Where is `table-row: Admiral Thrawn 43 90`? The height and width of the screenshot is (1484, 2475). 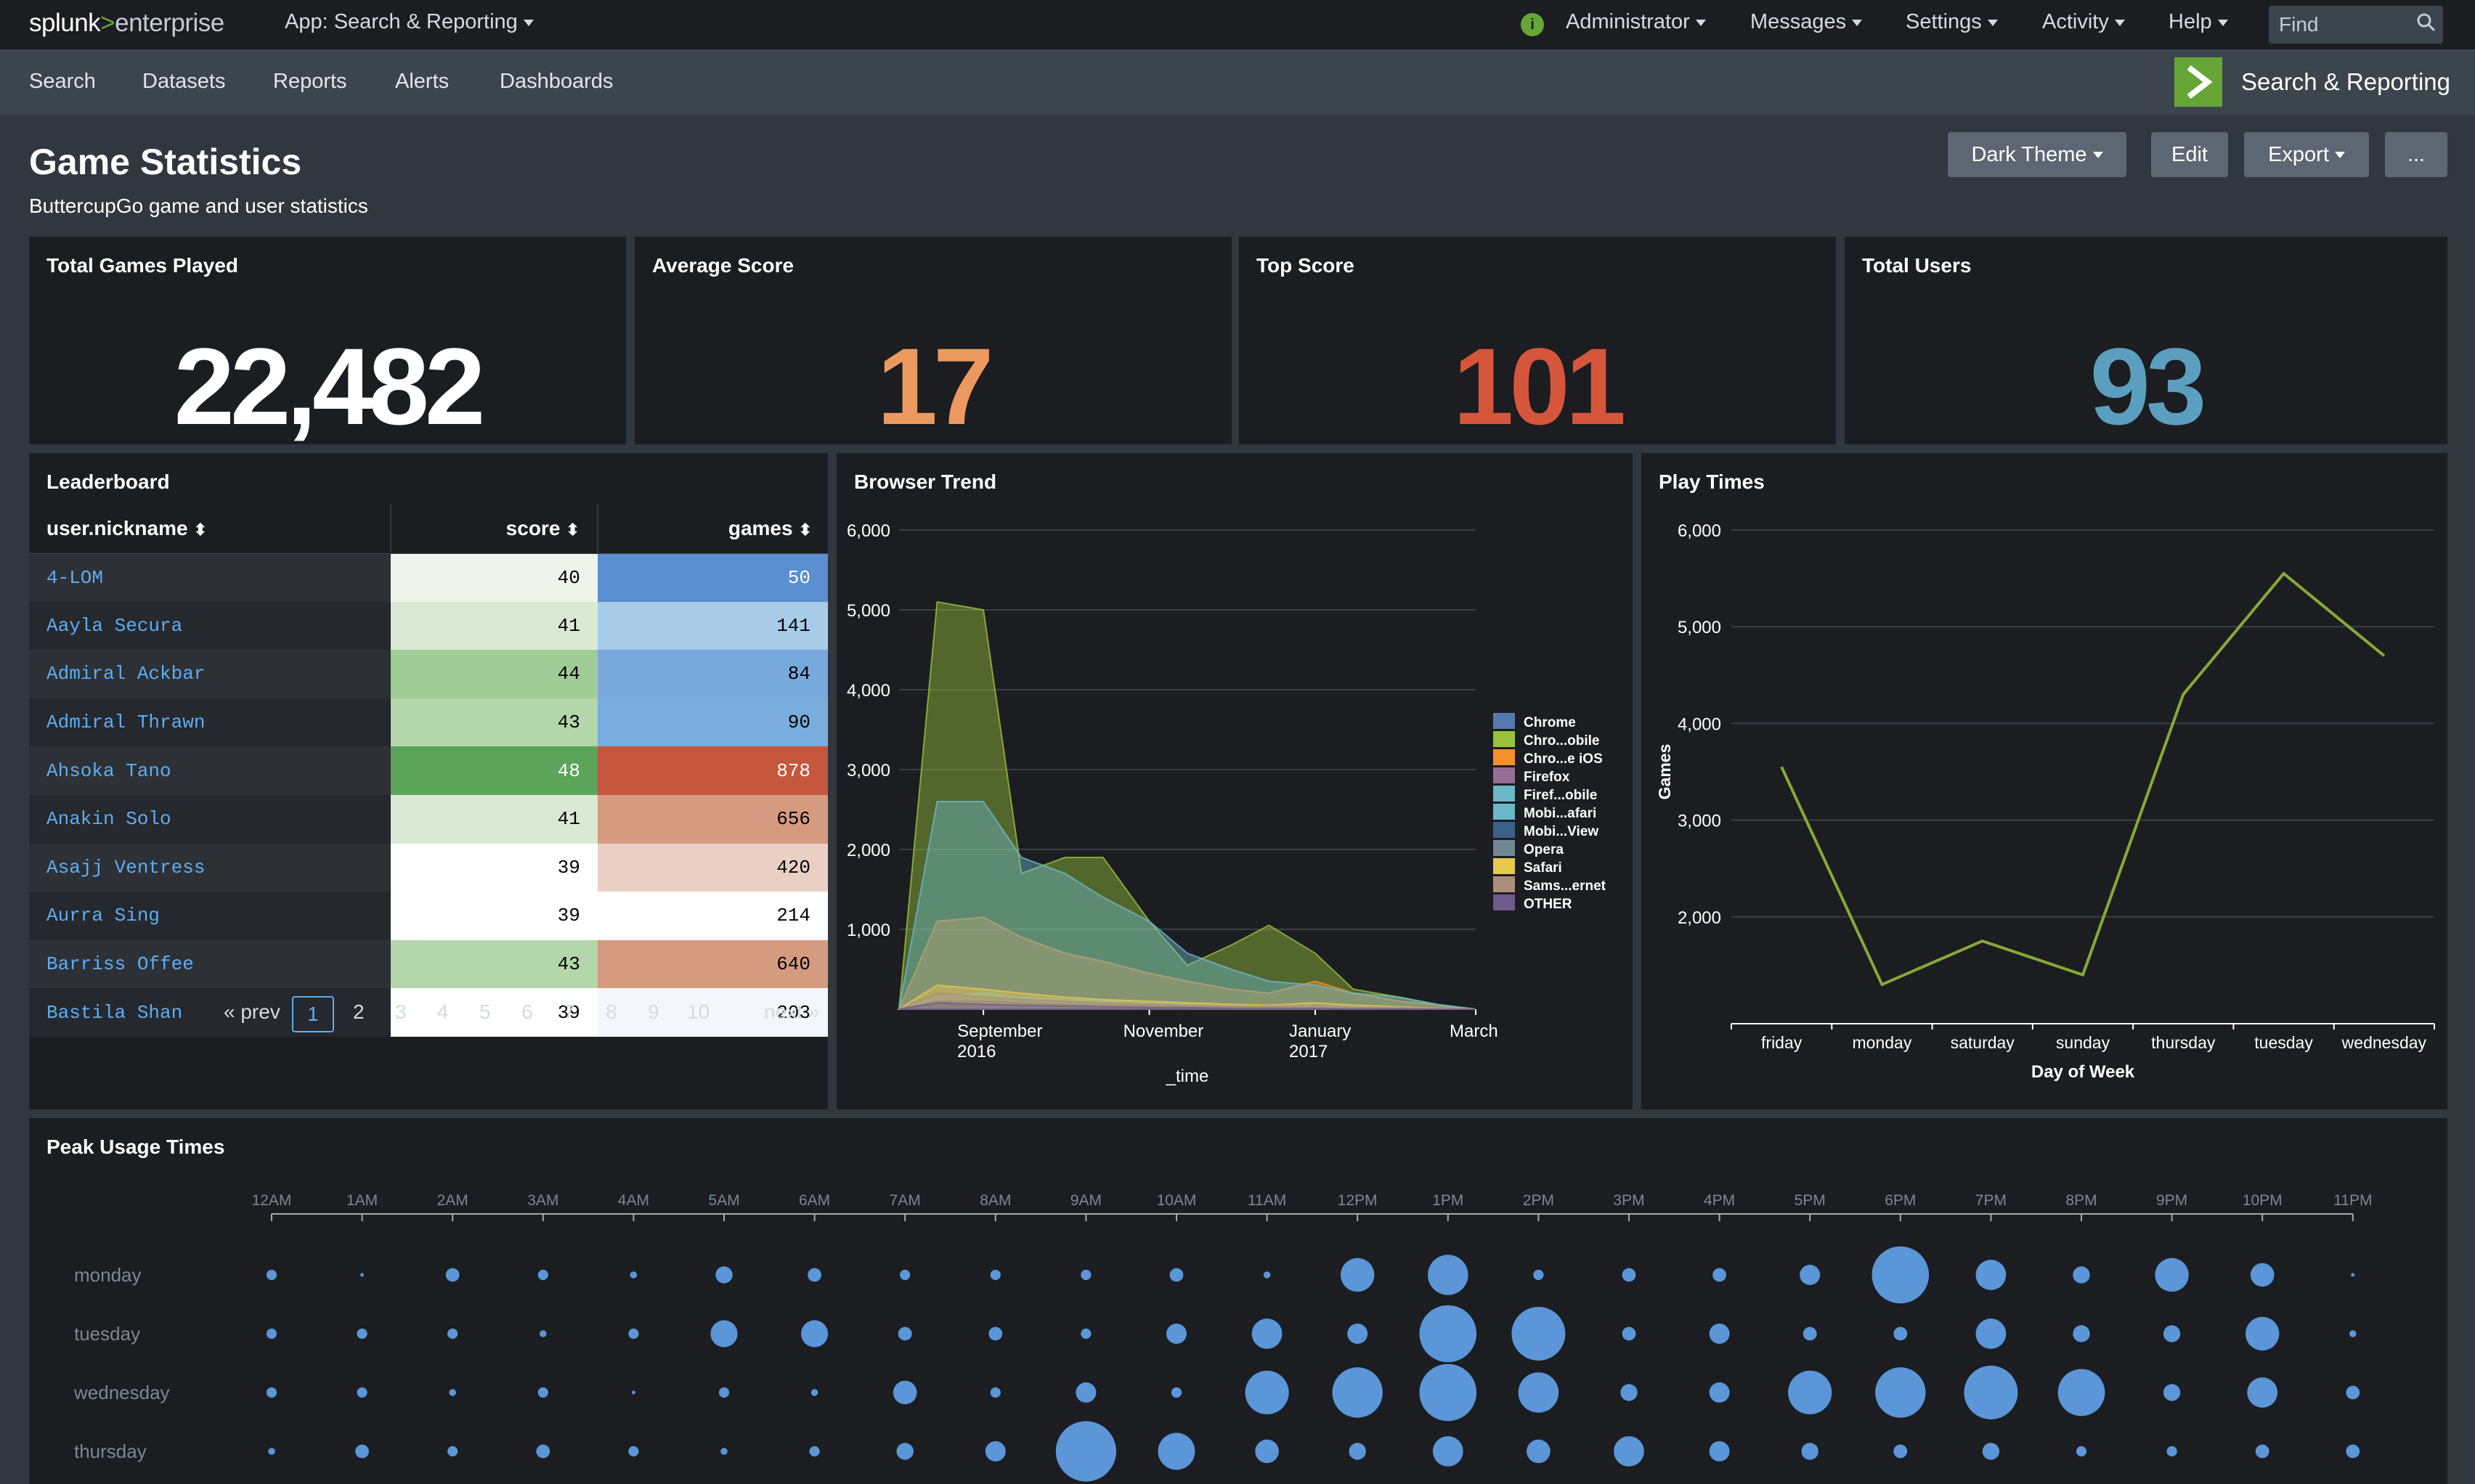
table-row: Admiral Thrawn 43 90 is located at coordinates (428, 722).